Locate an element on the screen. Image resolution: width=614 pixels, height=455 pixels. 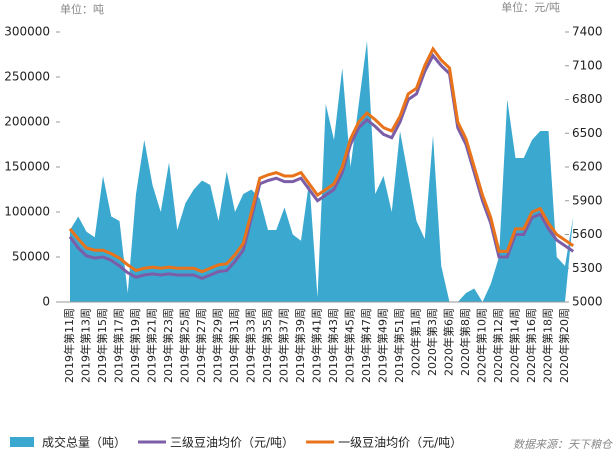
x-tick-label: 2020年第14周 is located at coordinates (515, 345).